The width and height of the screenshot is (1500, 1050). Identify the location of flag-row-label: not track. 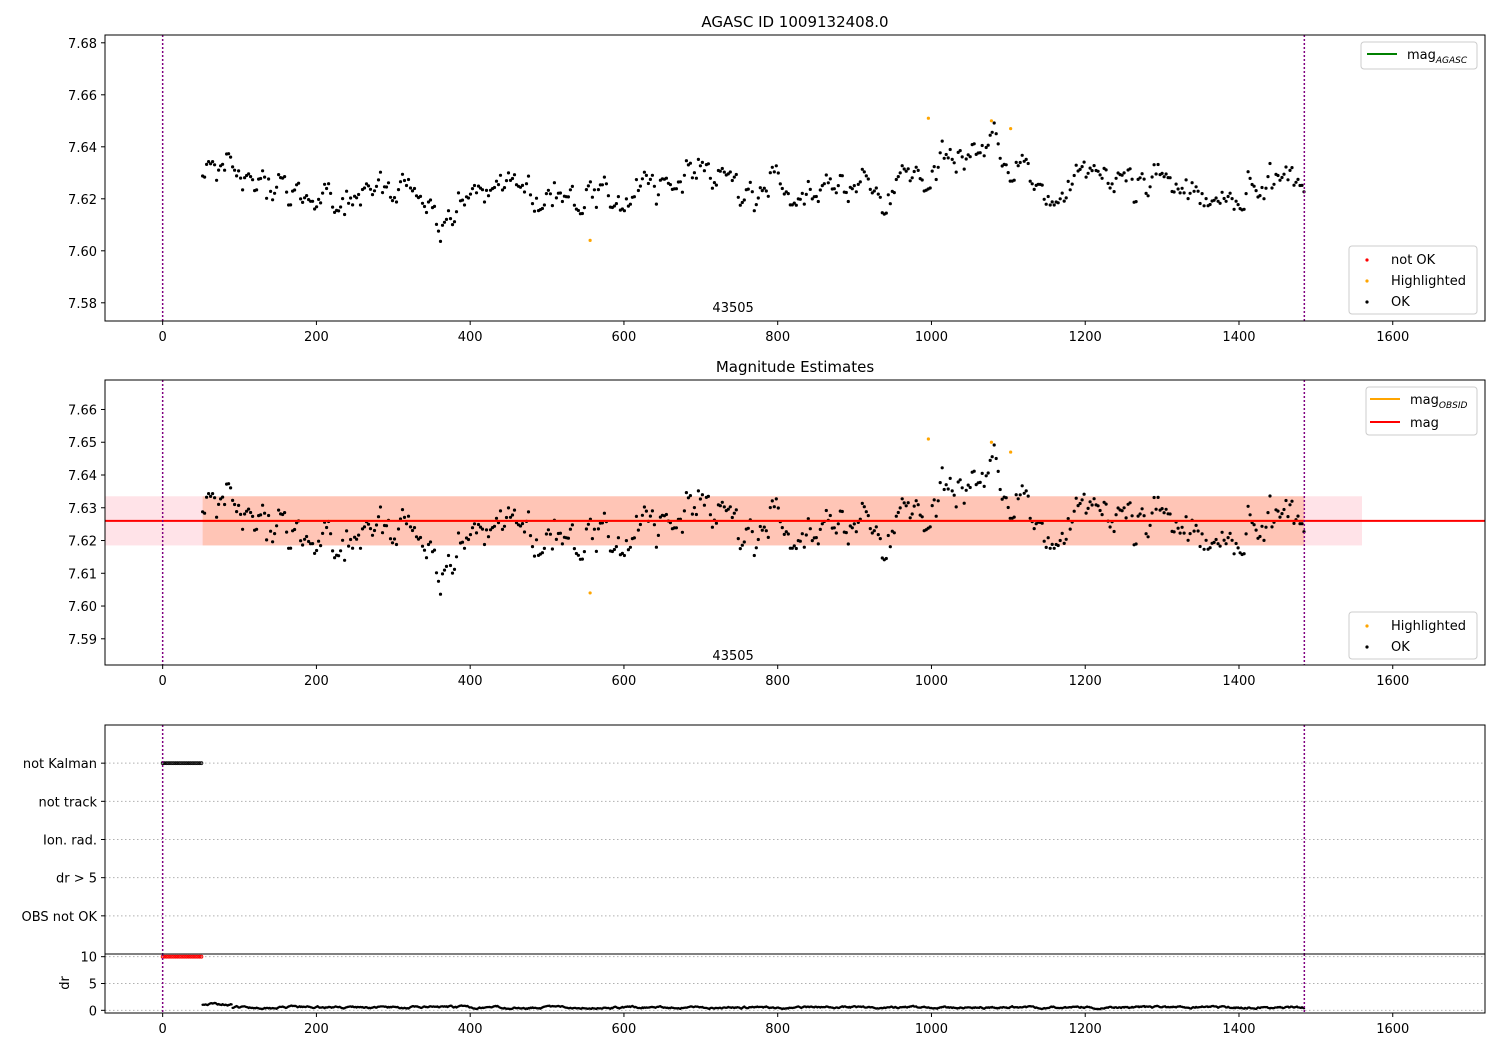
(67, 802).